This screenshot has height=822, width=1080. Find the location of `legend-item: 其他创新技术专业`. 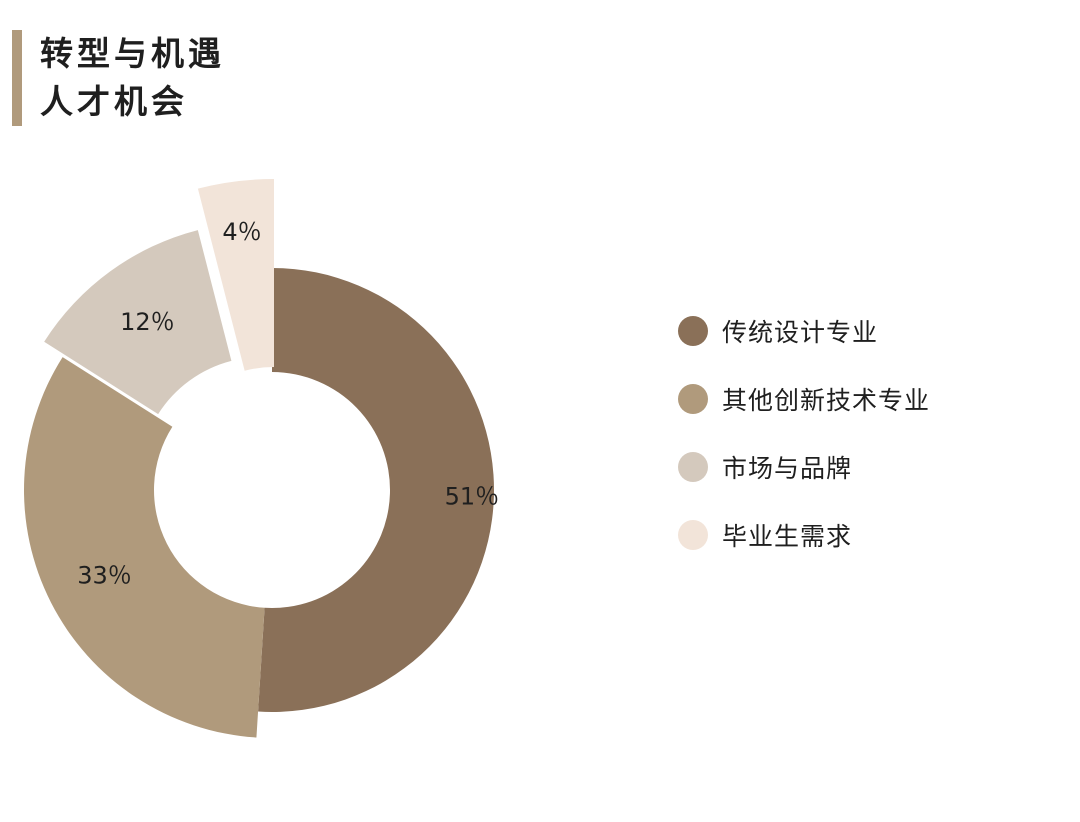

legend-item: 其他创新技术专业 is located at coordinates (804, 399).